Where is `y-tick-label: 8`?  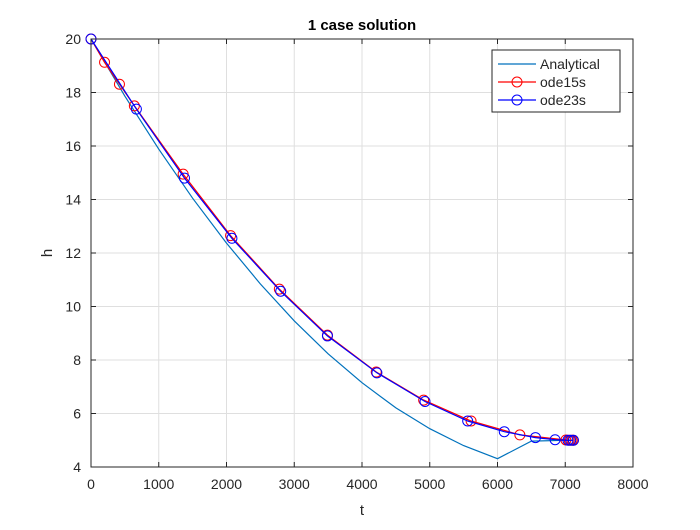
y-tick-label: 8 is located at coordinates (77, 360).